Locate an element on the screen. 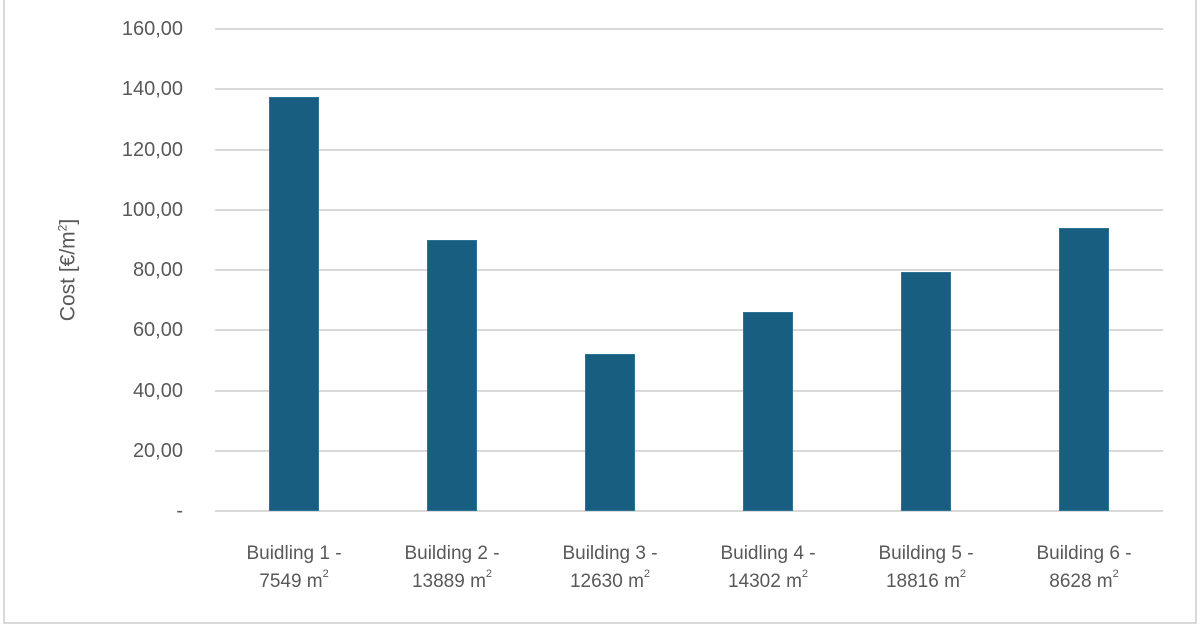 This screenshot has width=1200, height=627. x-tick-area-value: 7549 m is located at coordinates (291, 581).